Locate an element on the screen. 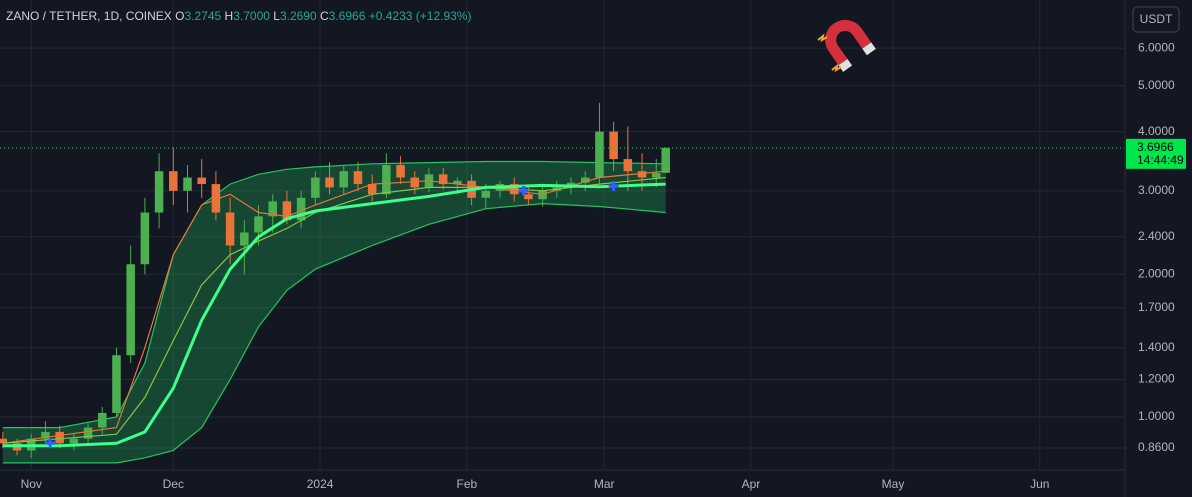 The image size is (1192, 497). open-value: 3.2745 is located at coordinates (203, 16).